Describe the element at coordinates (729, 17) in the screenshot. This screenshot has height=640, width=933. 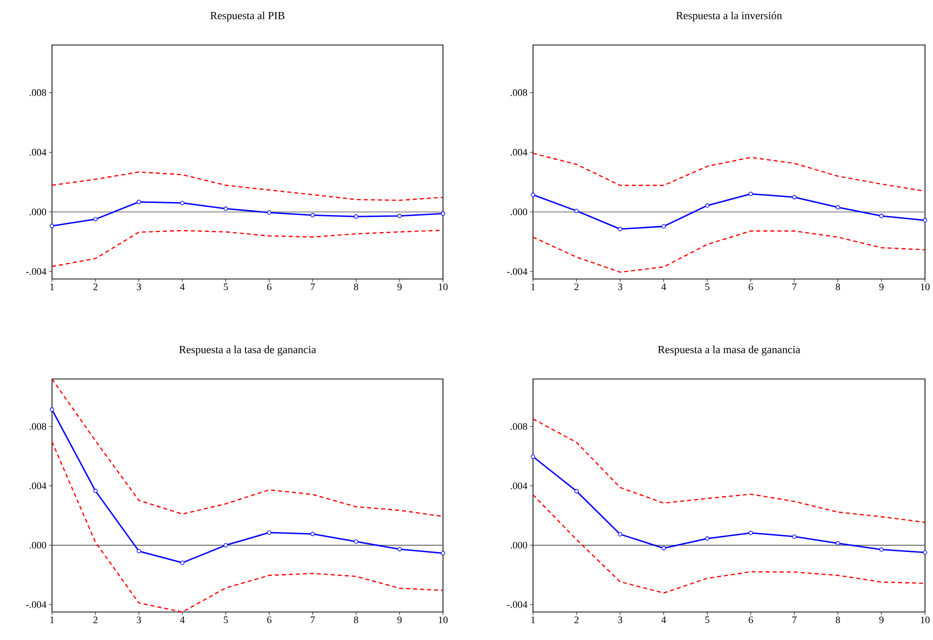
I see `chart-title: Respuesta a la inversión` at that location.